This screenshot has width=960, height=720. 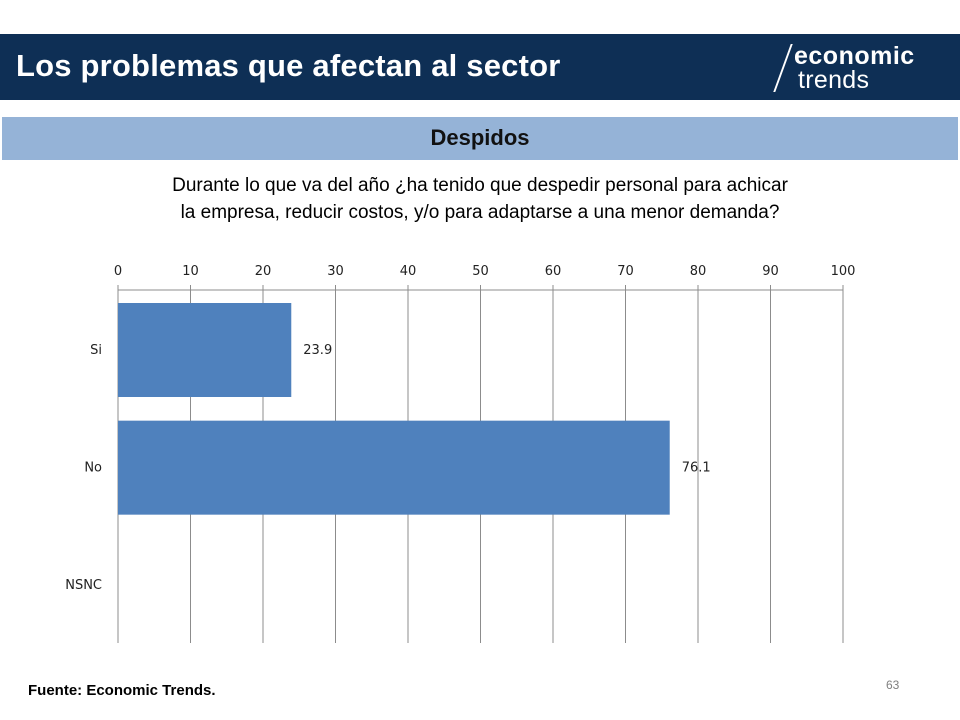 What do you see at coordinates (893, 685) in the screenshot?
I see `page-number: 63` at bounding box center [893, 685].